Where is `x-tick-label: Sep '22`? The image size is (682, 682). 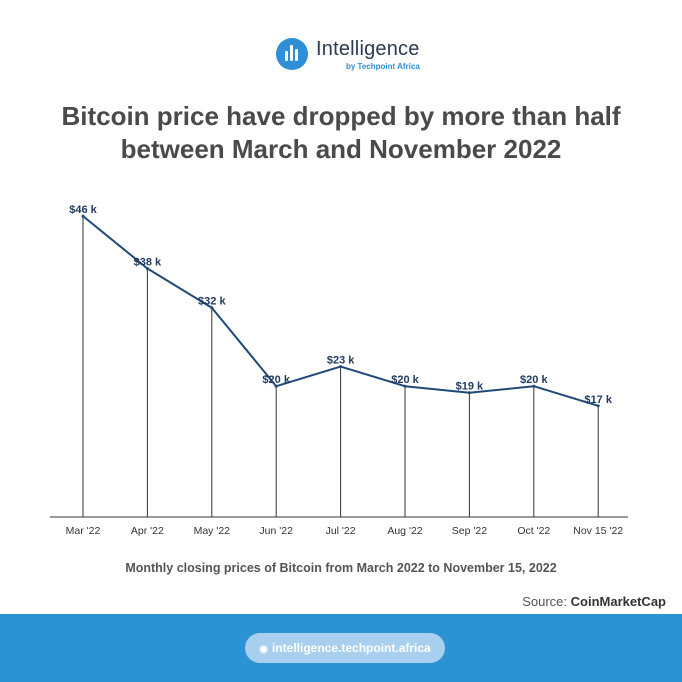
x-tick-label: Sep '22 is located at coordinates (469, 531).